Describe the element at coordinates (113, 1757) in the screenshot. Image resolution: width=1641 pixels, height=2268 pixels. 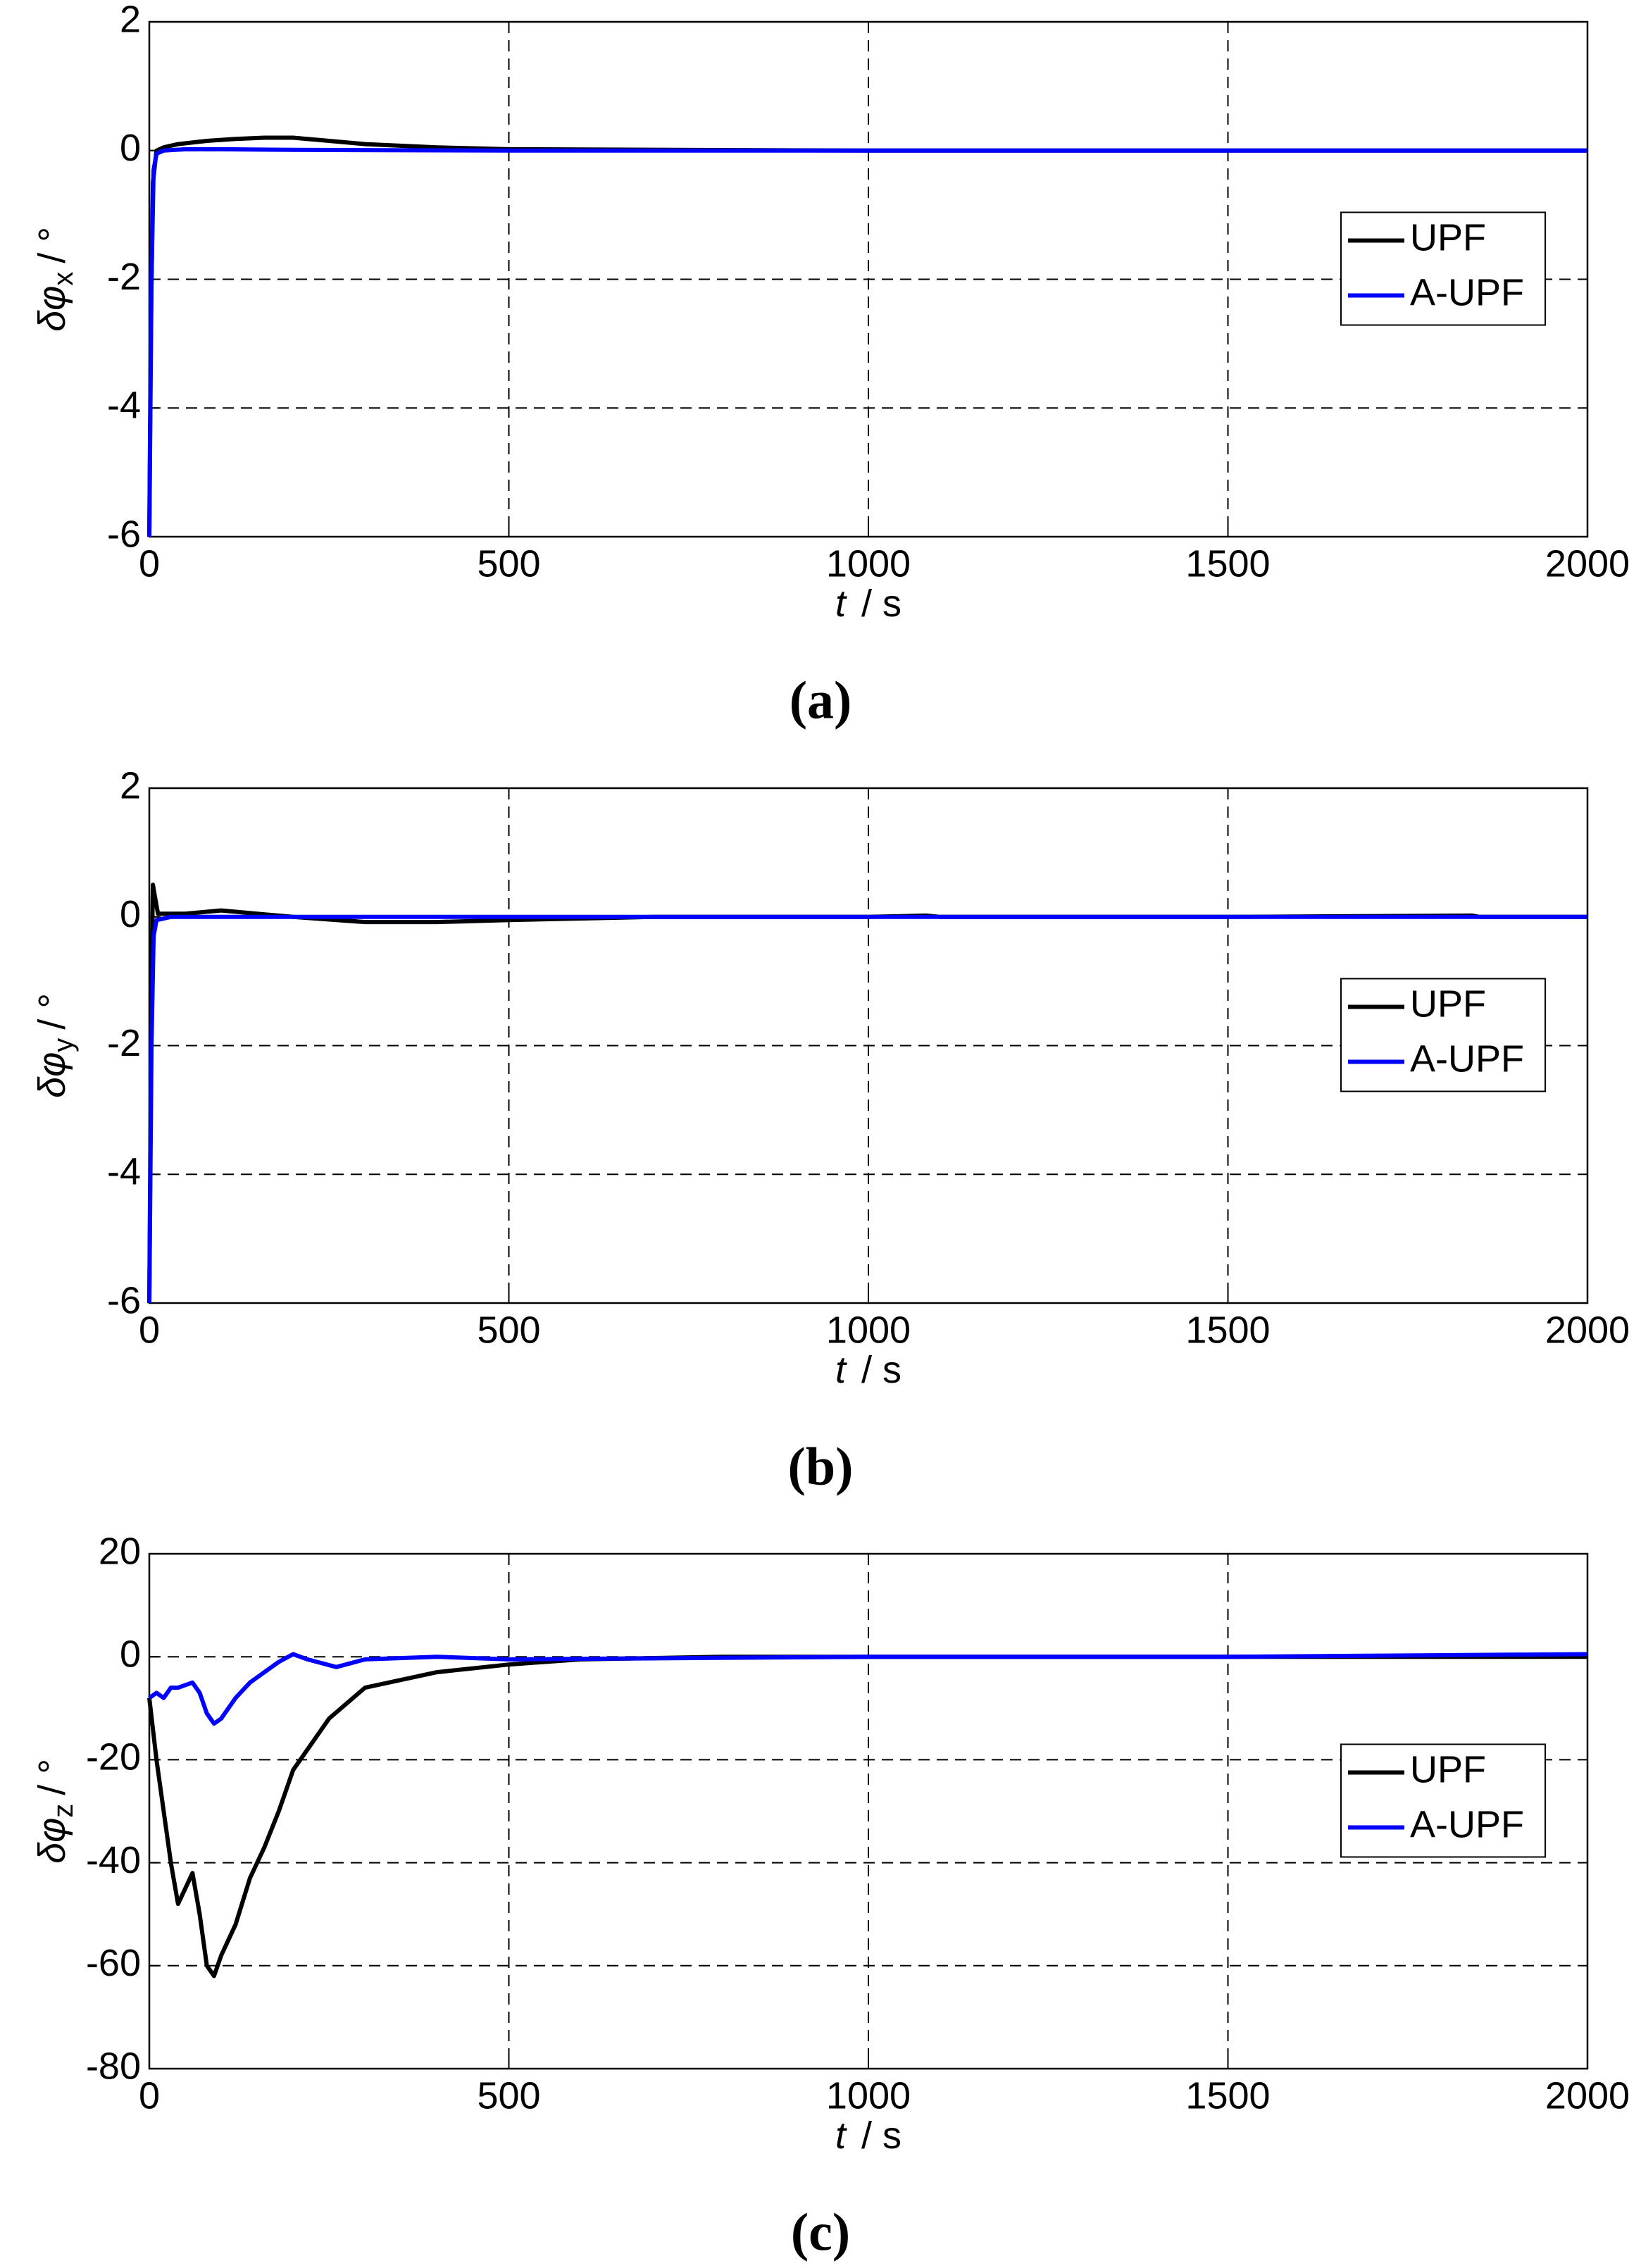
I see `y-tick-label: -20` at that location.